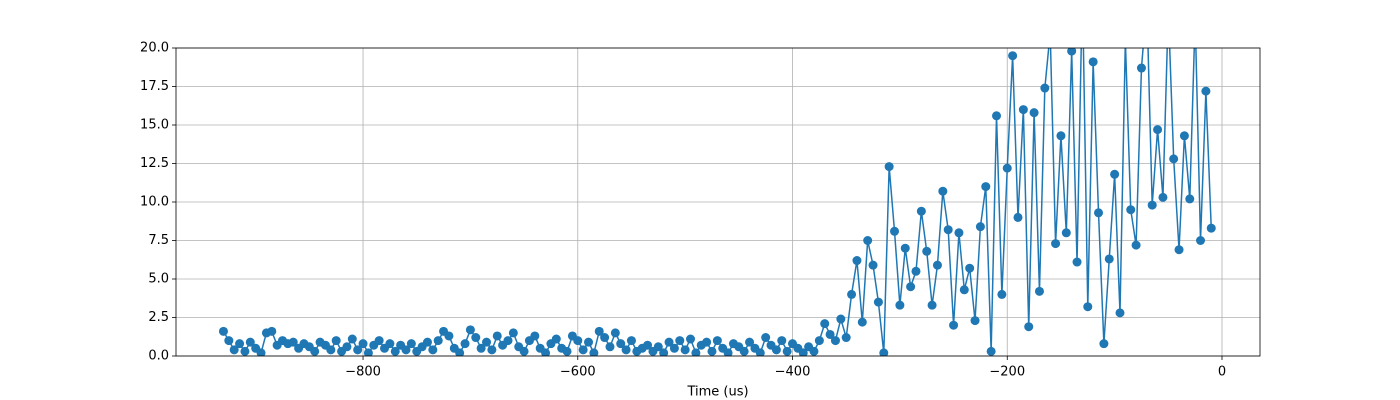 This screenshot has width=1400, height=400. What do you see at coordinates (578, 372) in the screenshot?
I see `x-tick-label: −600` at bounding box center [578, 372].